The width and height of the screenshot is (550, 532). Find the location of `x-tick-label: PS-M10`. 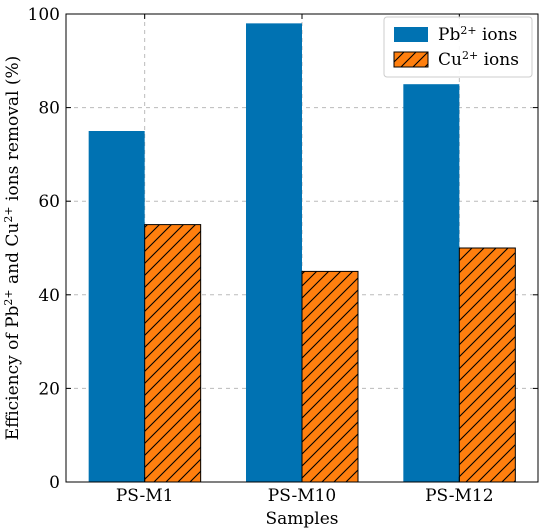

x-tick-label: PS-M10 is located at coordinates (302, 496).